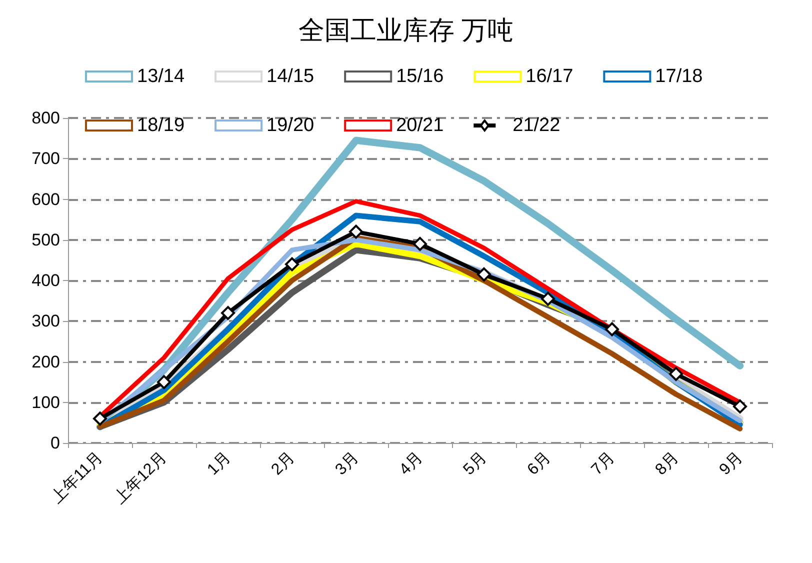  What do you see at coordinates (475, 463) in the screenshot?
I see `x-tick-label: 5月` at bounding box center [475, 463].